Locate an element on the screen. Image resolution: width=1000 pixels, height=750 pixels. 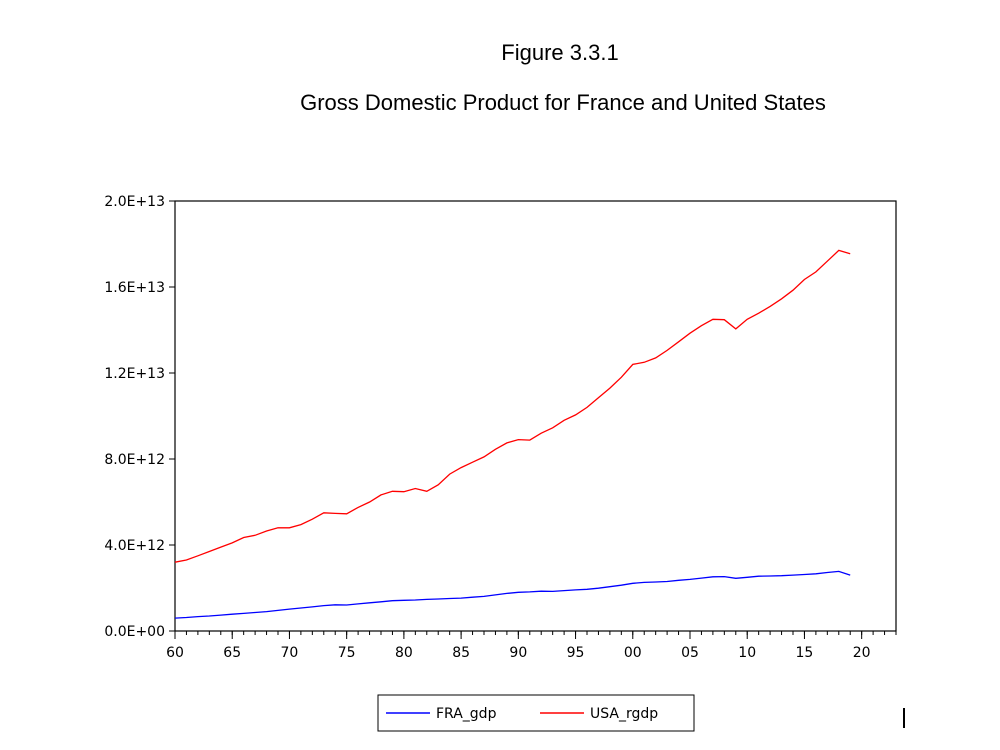
y-tick-label: 0.0E+00 is located at coordinates (134, 632).